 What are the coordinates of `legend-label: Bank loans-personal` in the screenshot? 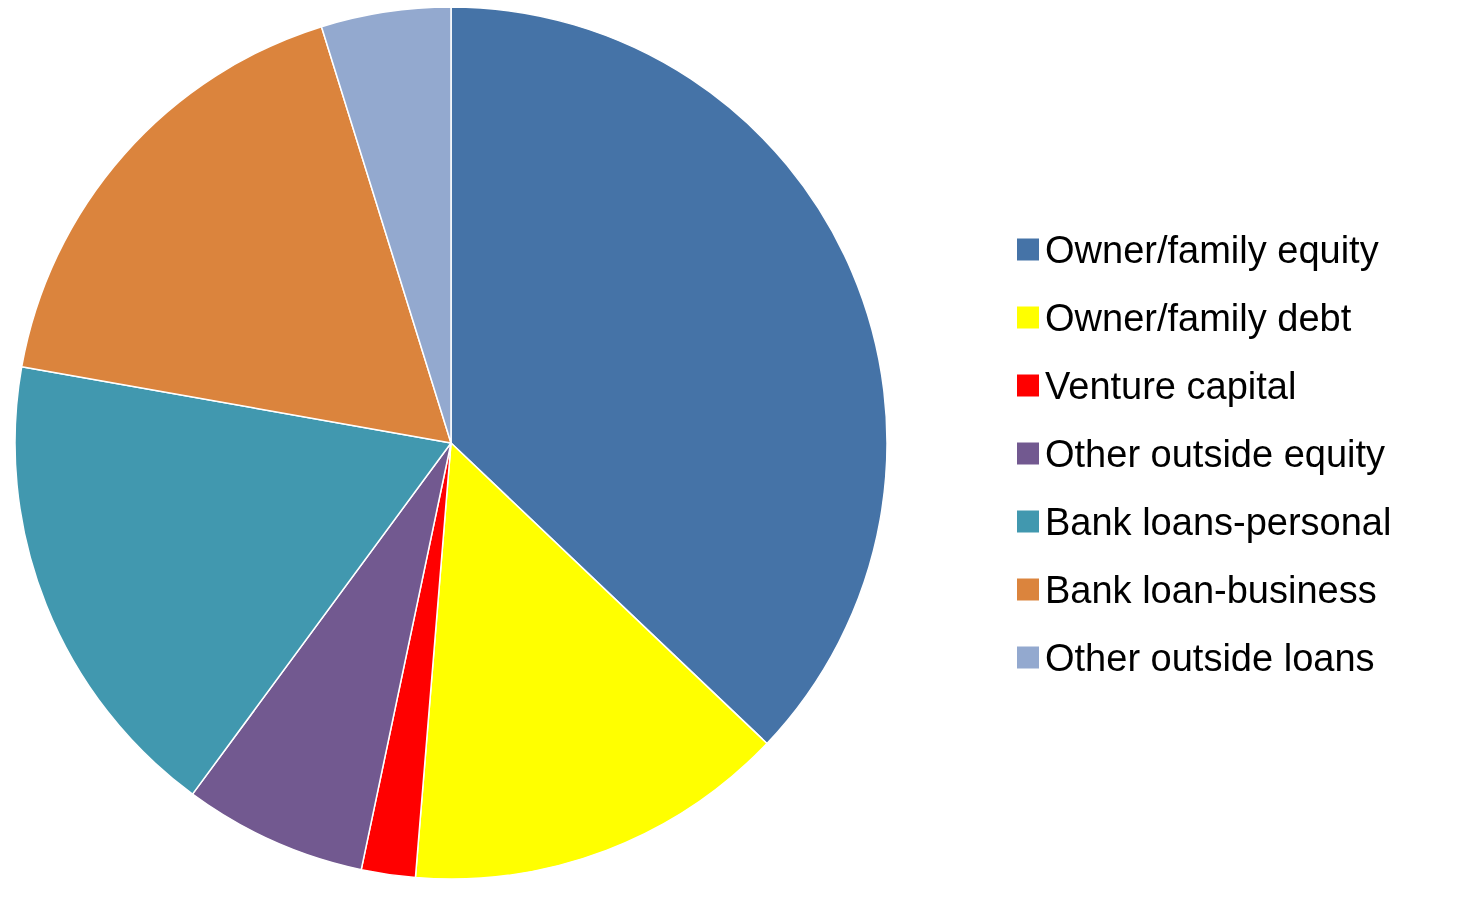 It's located at (1218, 521).